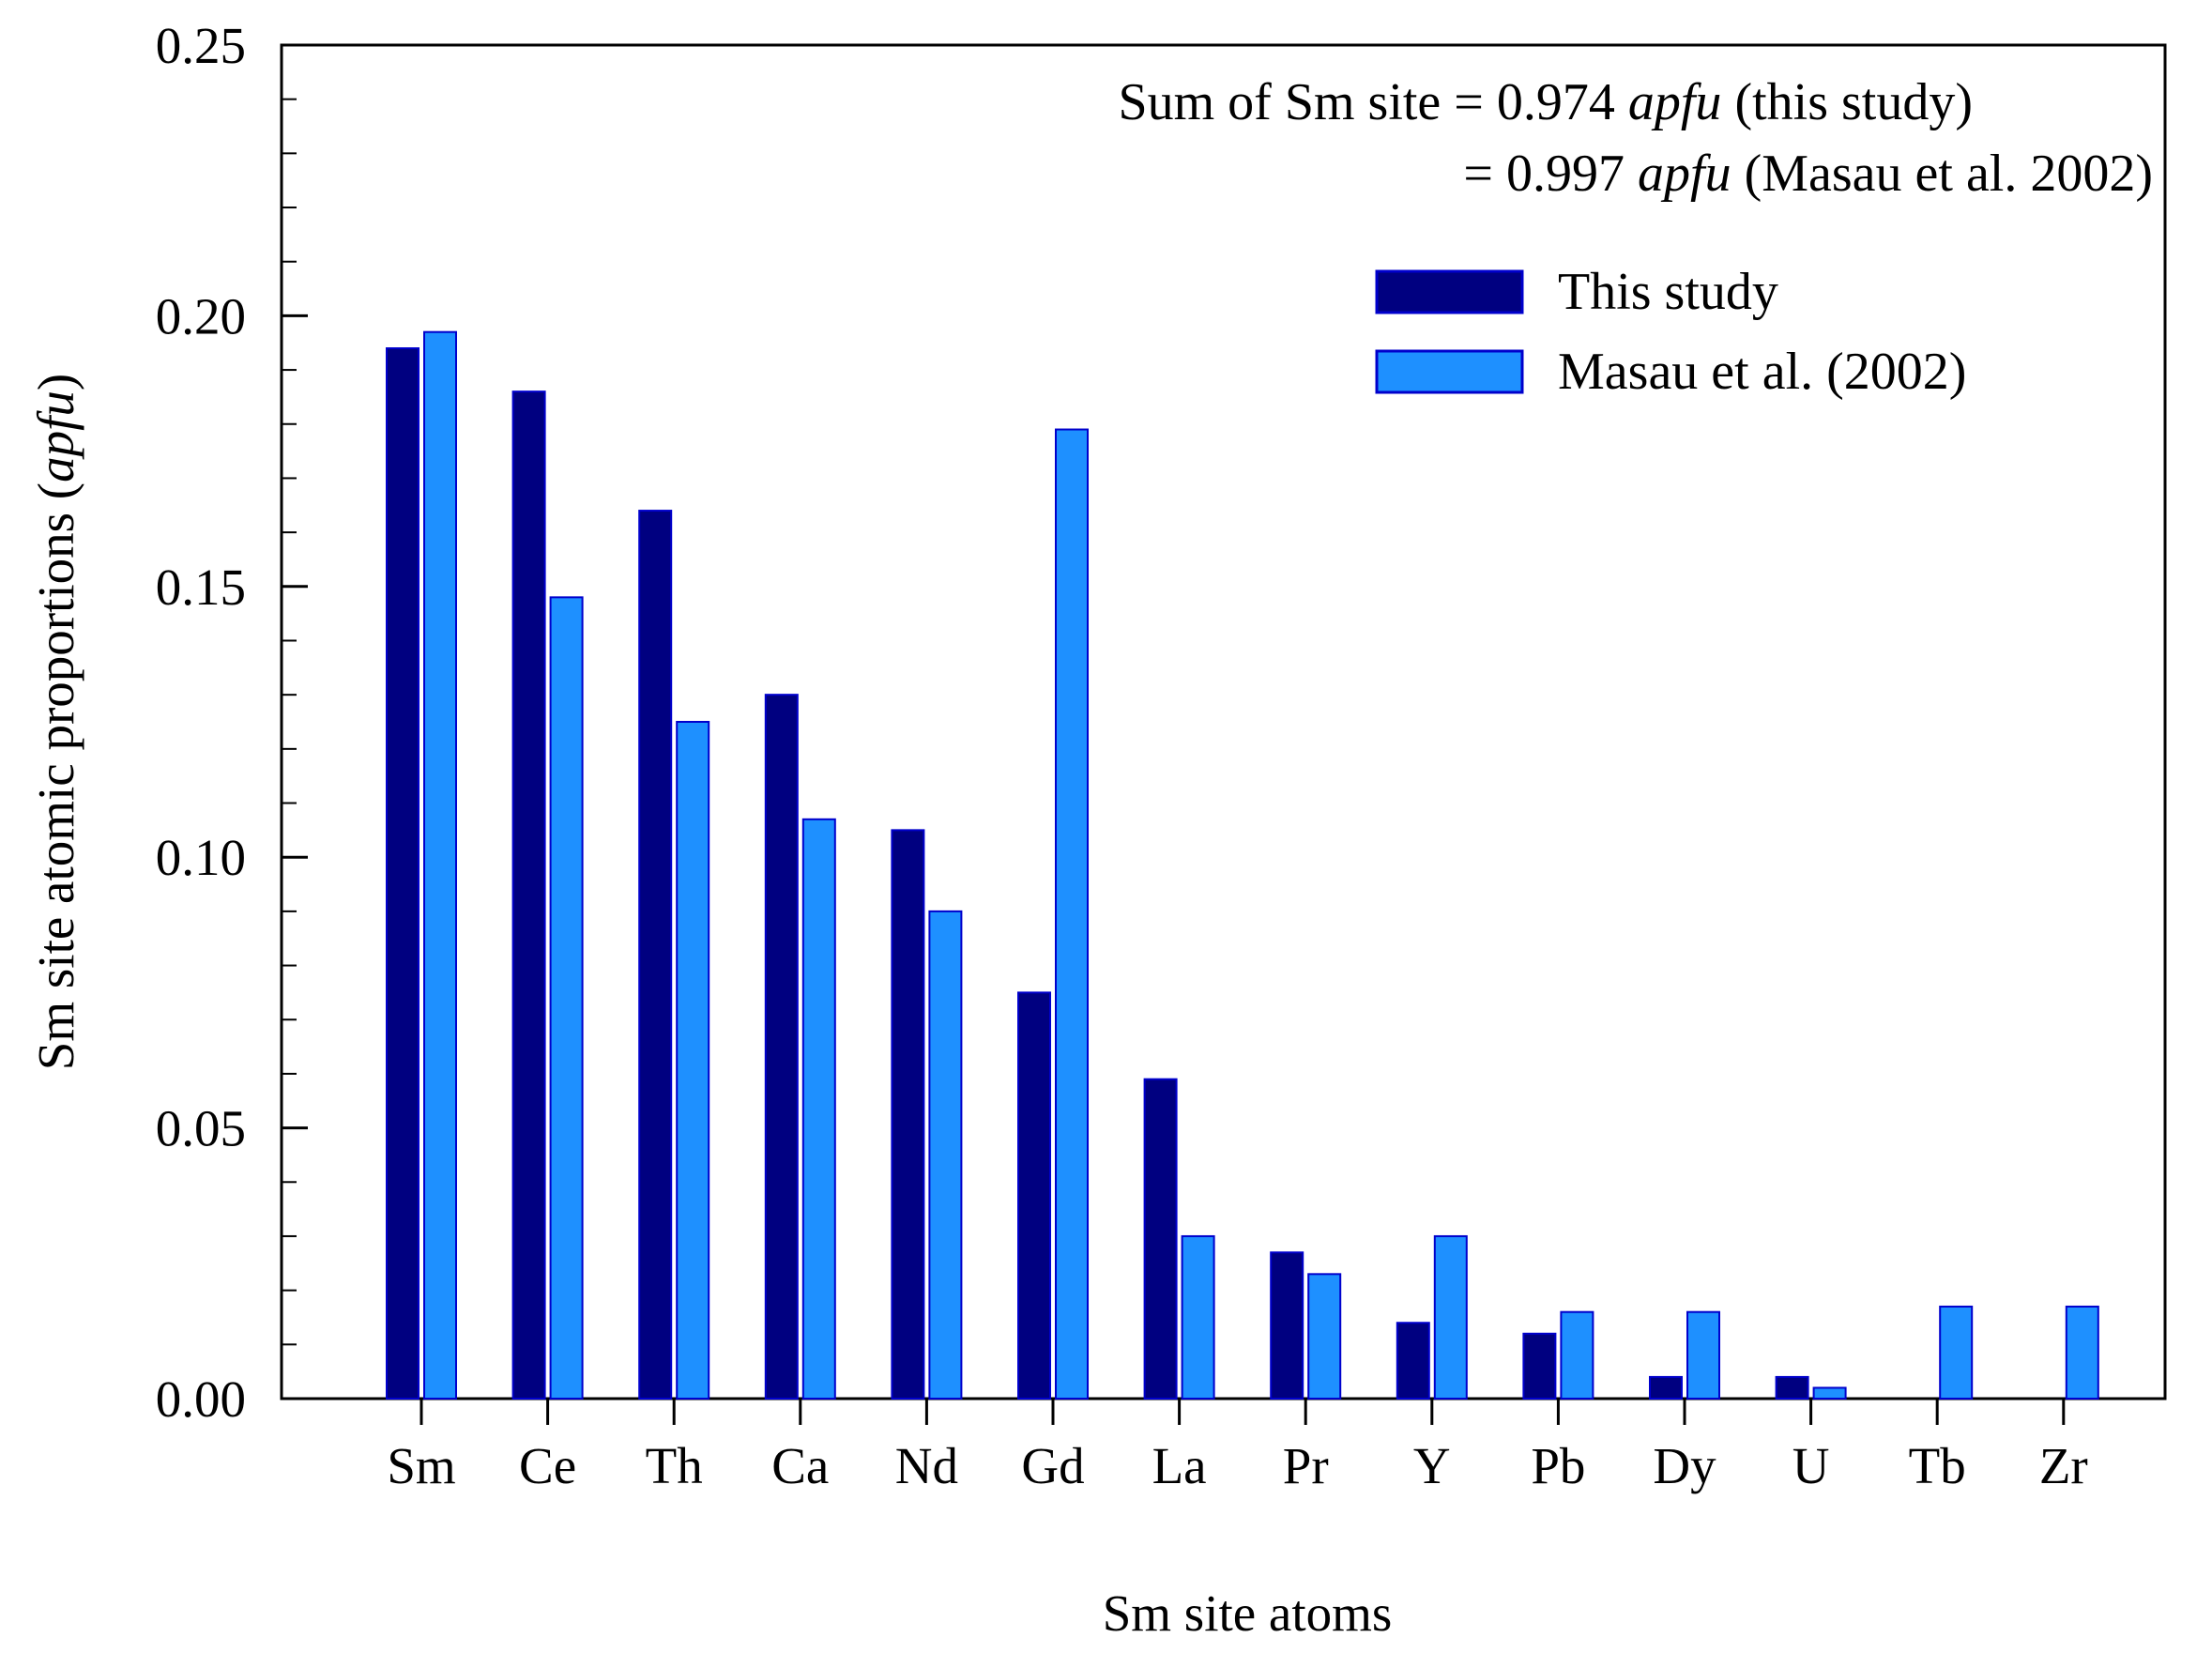  I want to click on y-tick-label: 0.10, so click(201, 857).